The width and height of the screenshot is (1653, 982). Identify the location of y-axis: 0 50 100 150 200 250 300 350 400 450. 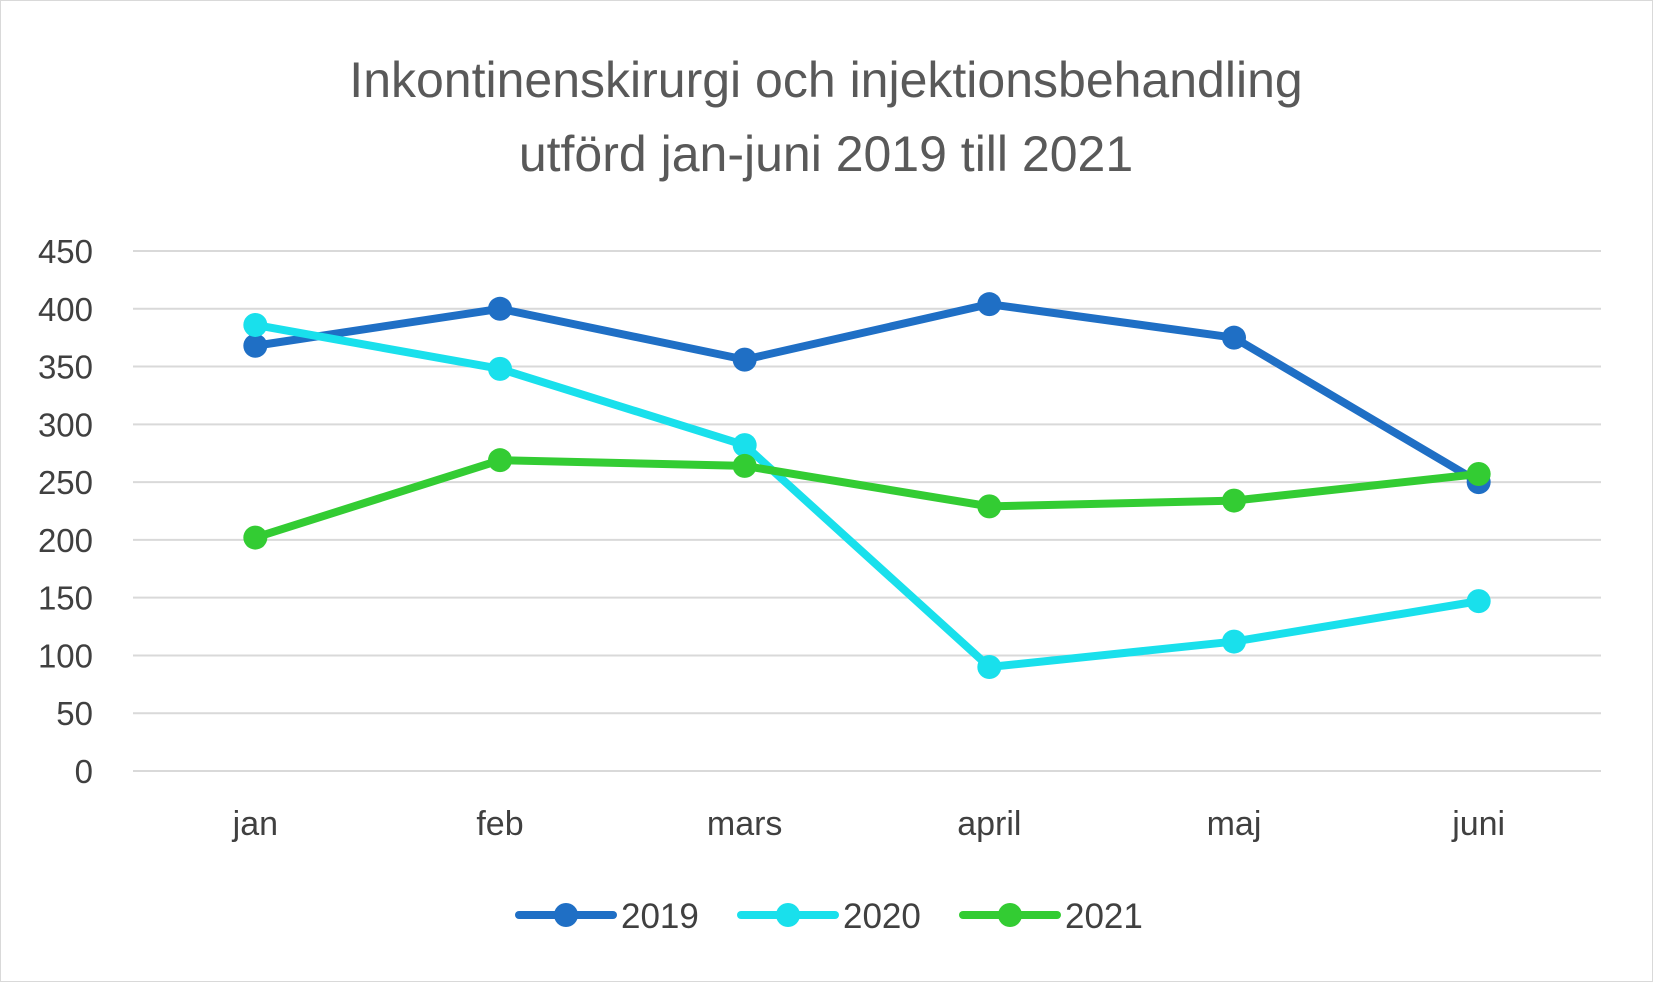
(65, 511).